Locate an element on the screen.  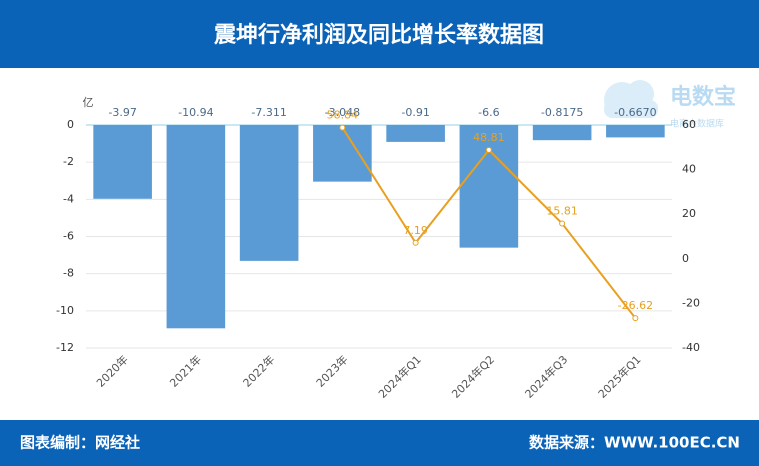
y2-tick-label: 60 is located at coordinates (689, 124).